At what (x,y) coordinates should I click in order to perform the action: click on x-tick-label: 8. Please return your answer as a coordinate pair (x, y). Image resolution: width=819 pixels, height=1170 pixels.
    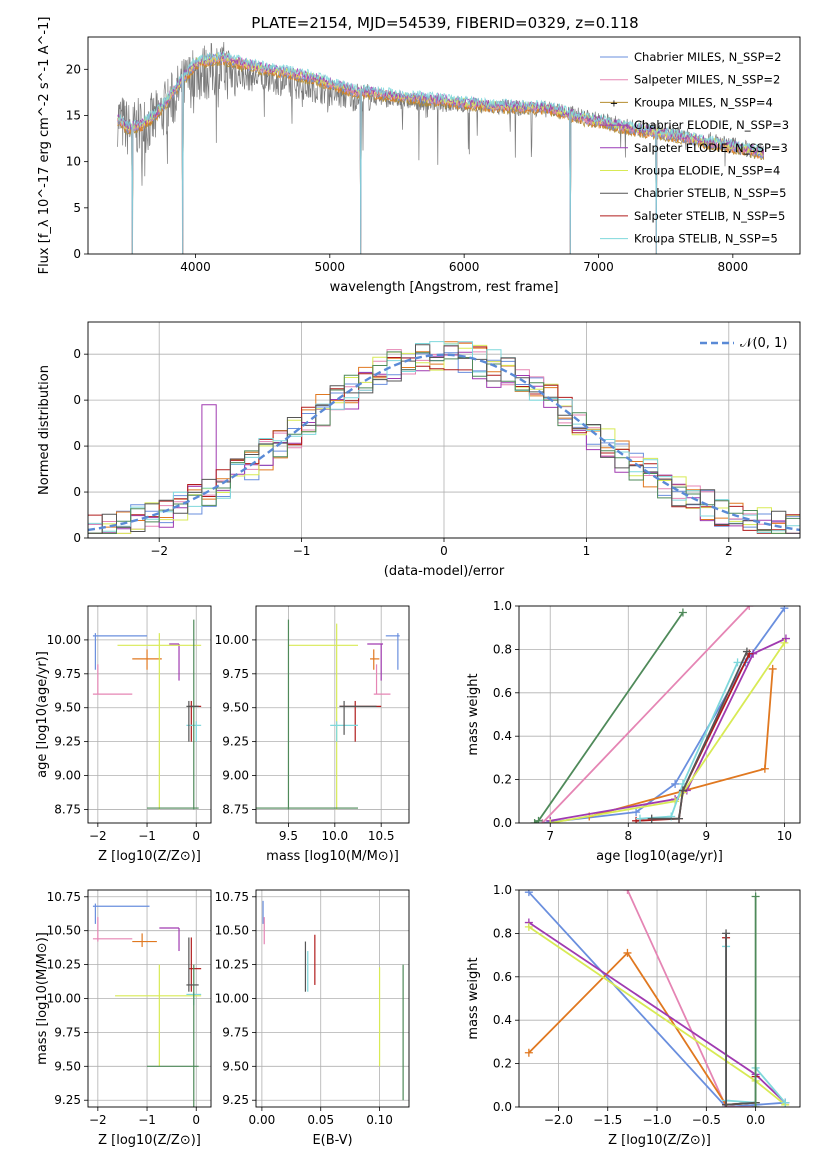
    Looking at the image, I should click on (628, 836).